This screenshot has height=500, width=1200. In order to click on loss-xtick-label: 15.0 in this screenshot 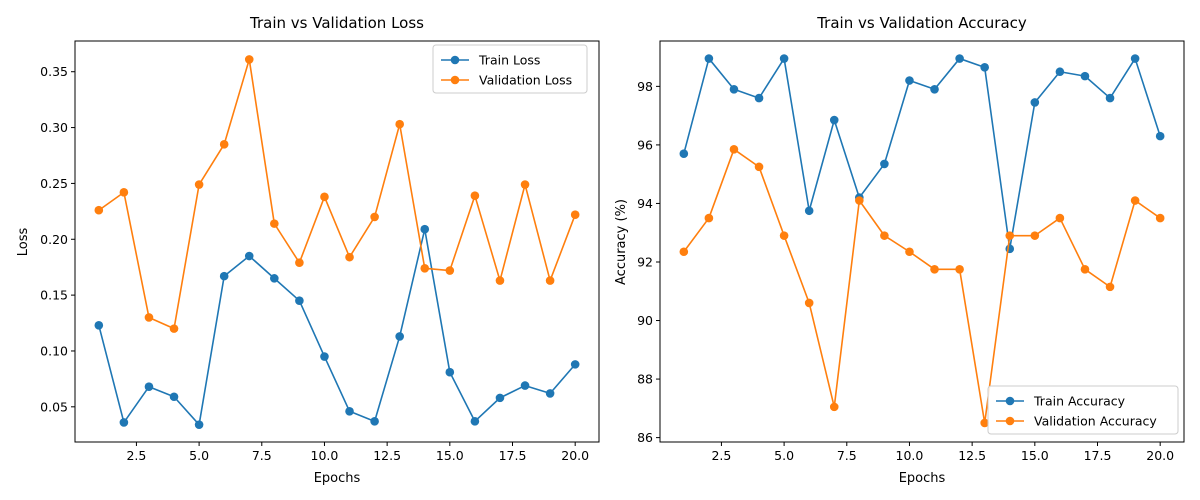, I will do `click(450, 455)`.